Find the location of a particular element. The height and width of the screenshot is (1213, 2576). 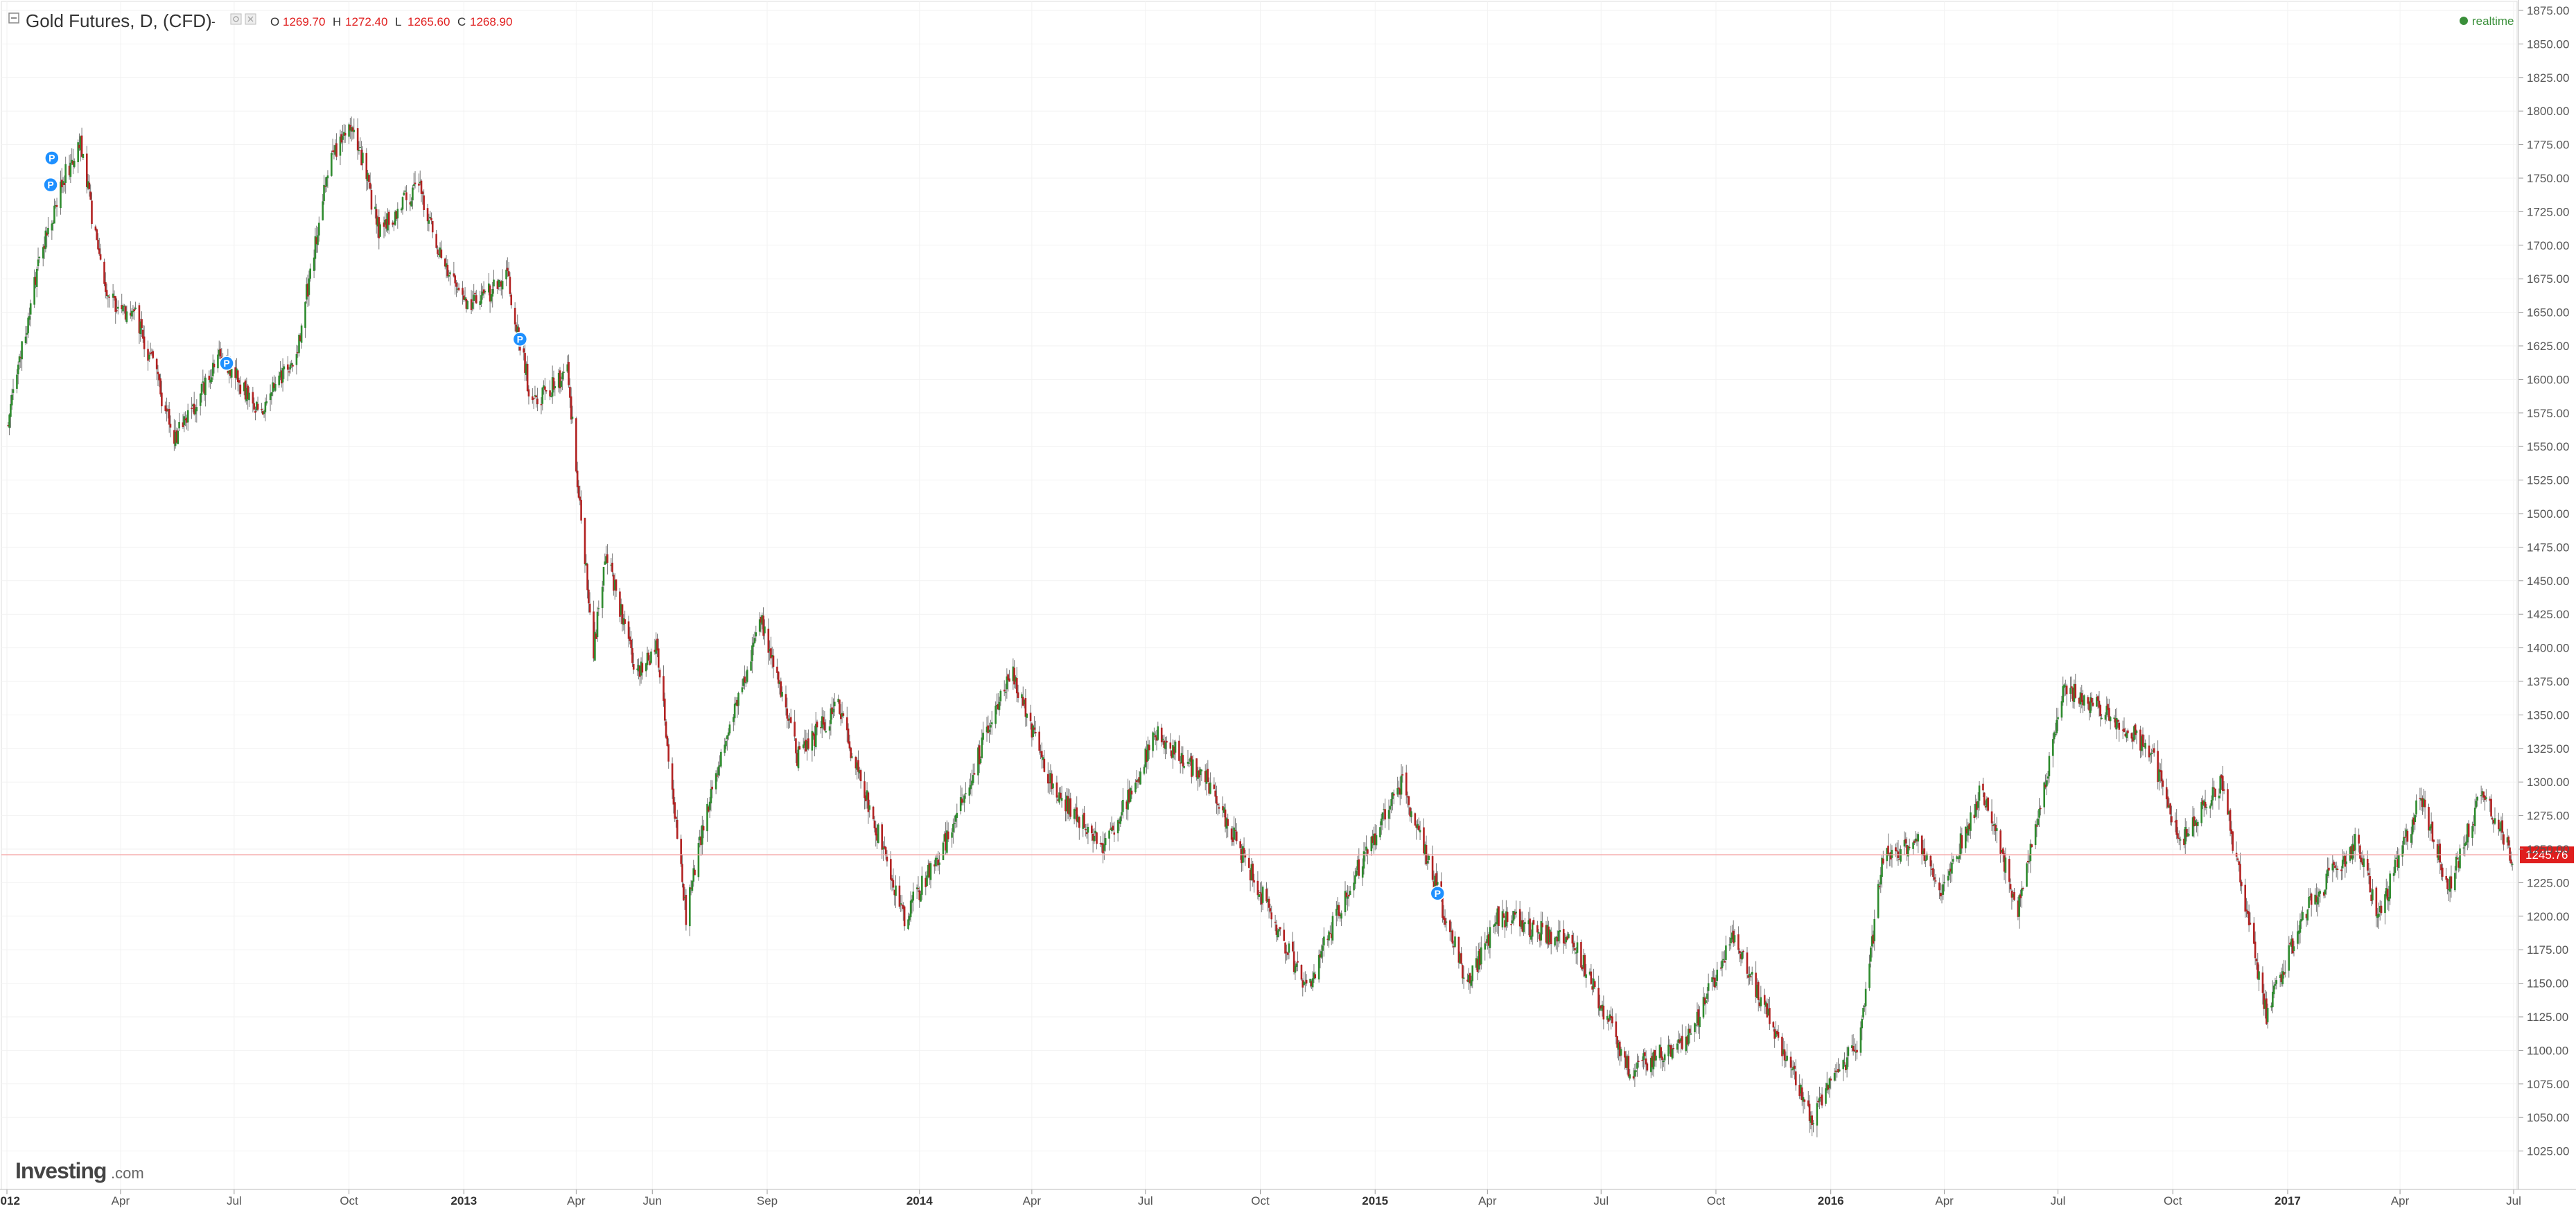

event-marker-icon is located at coordinates (50, 185).